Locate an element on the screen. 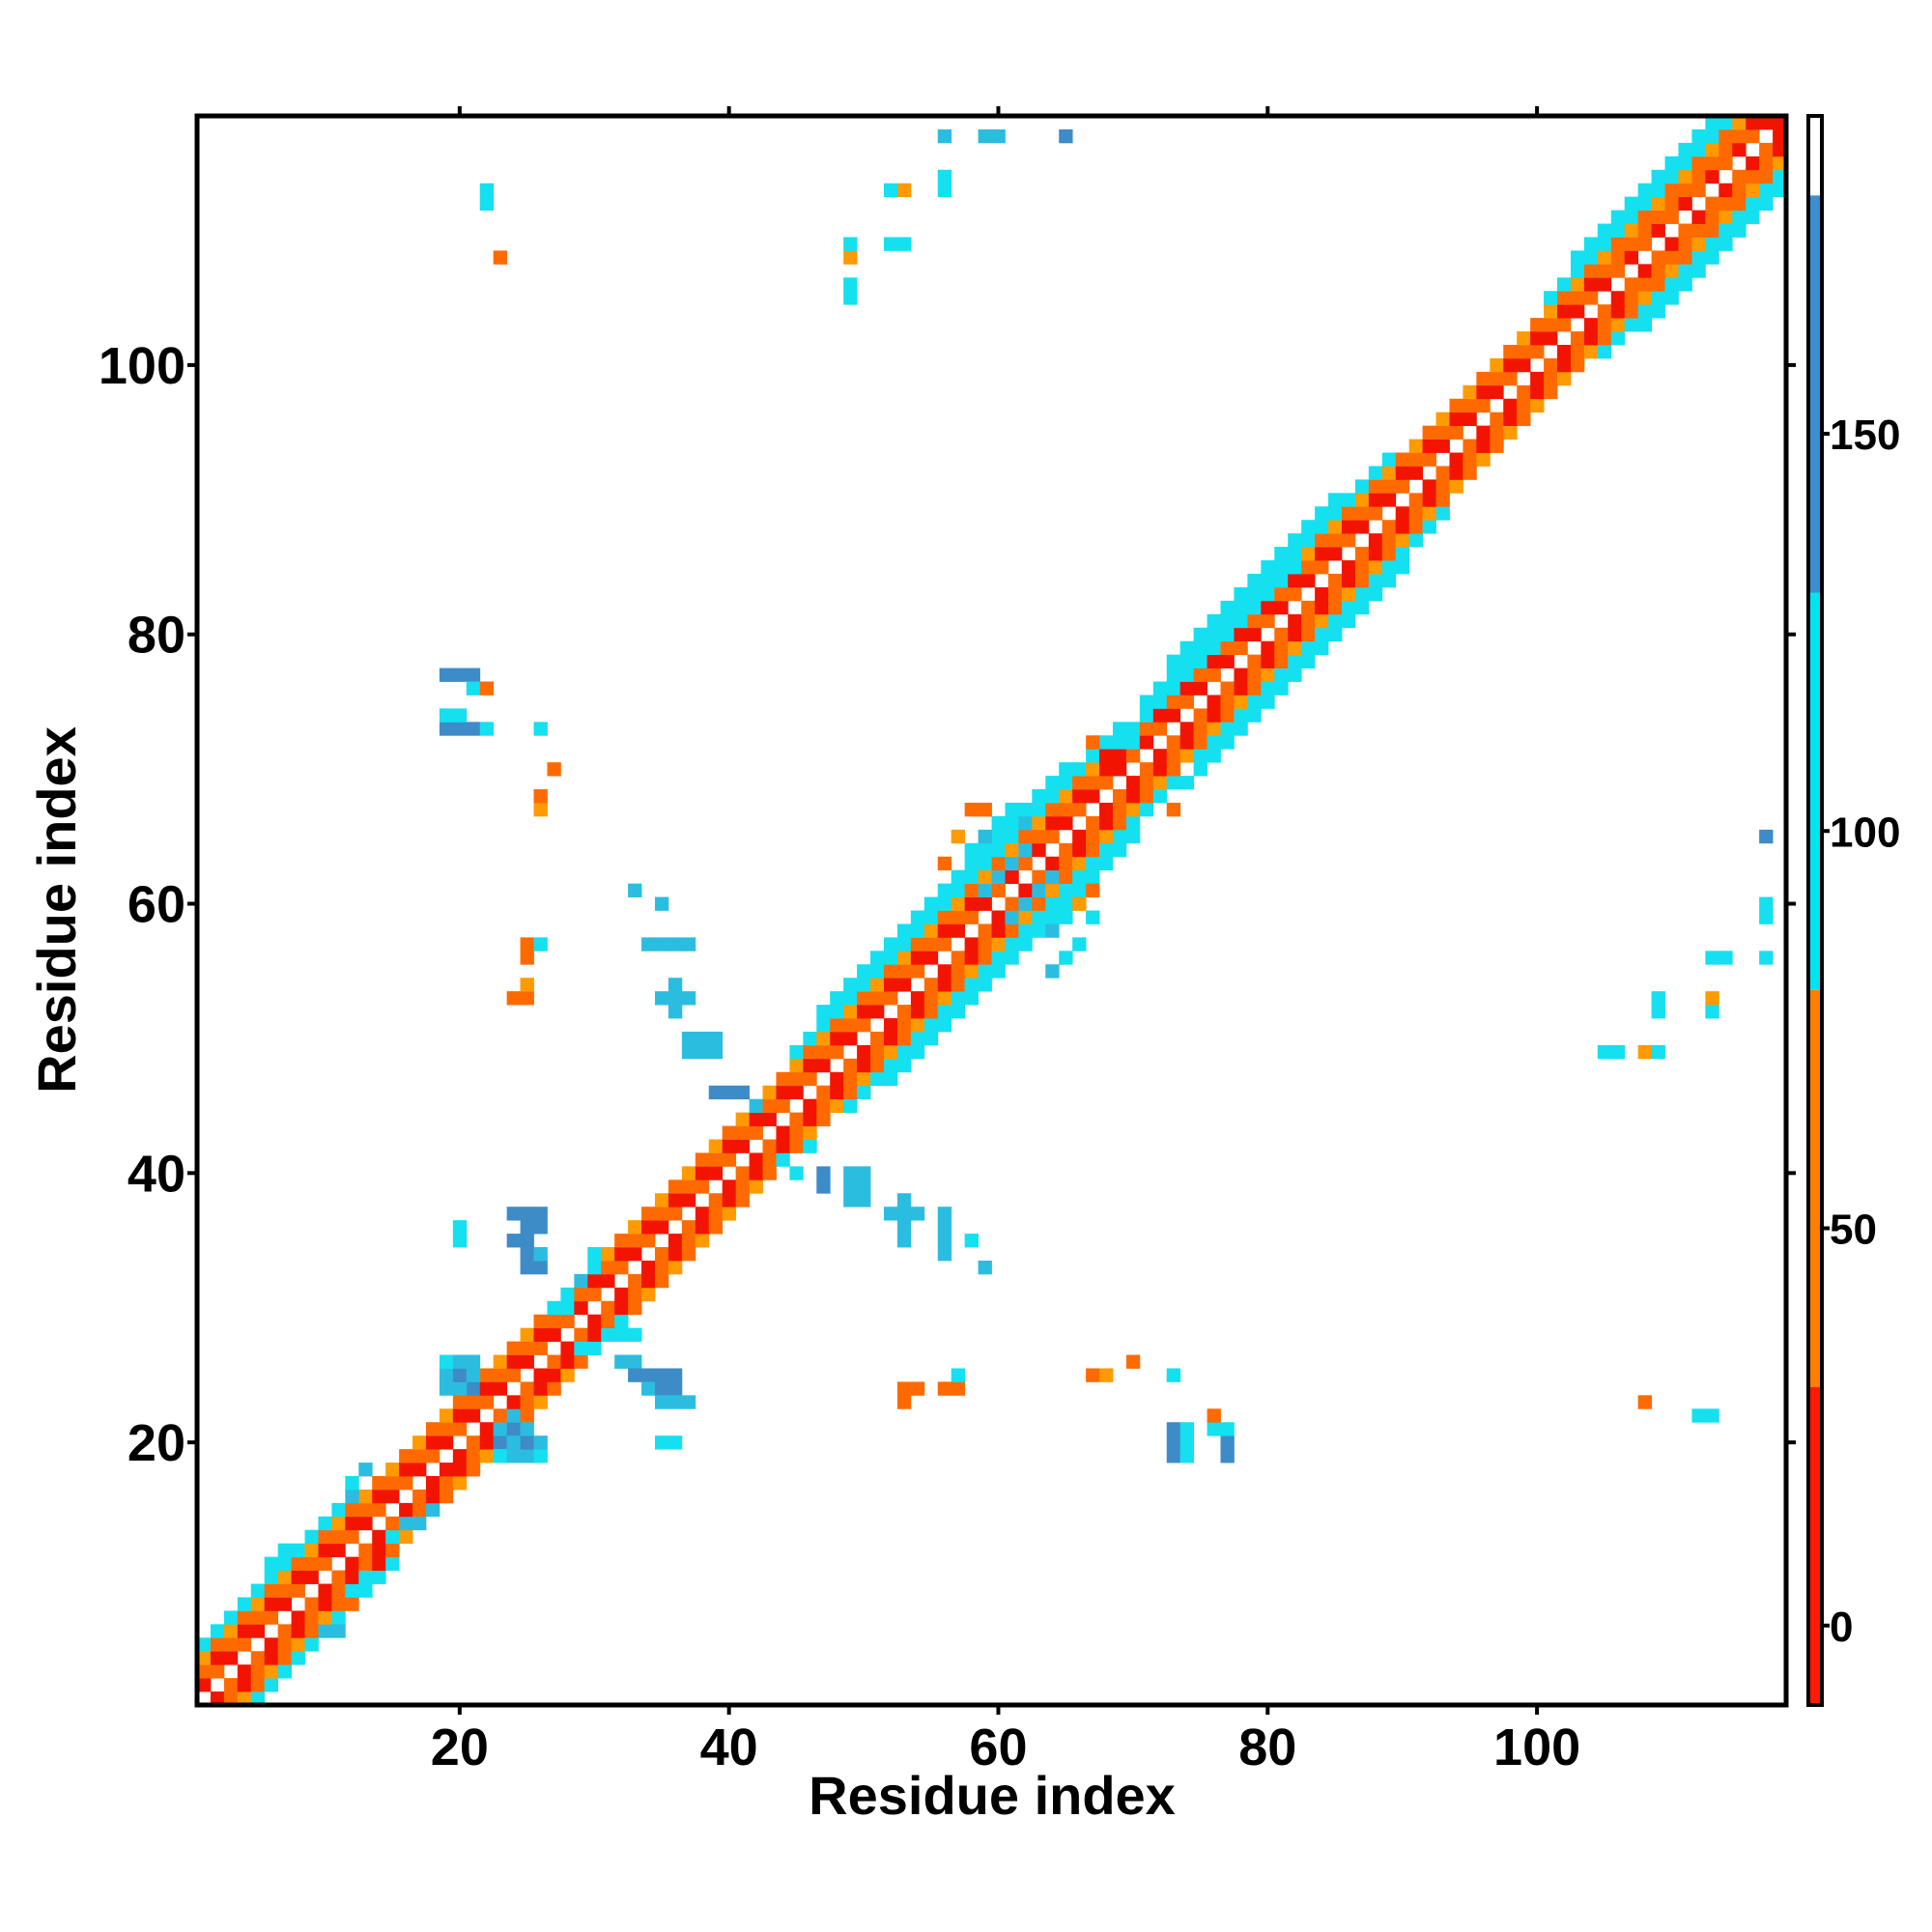  colorbar-tick-label: 50 is located at coordinates (1853, 1230).